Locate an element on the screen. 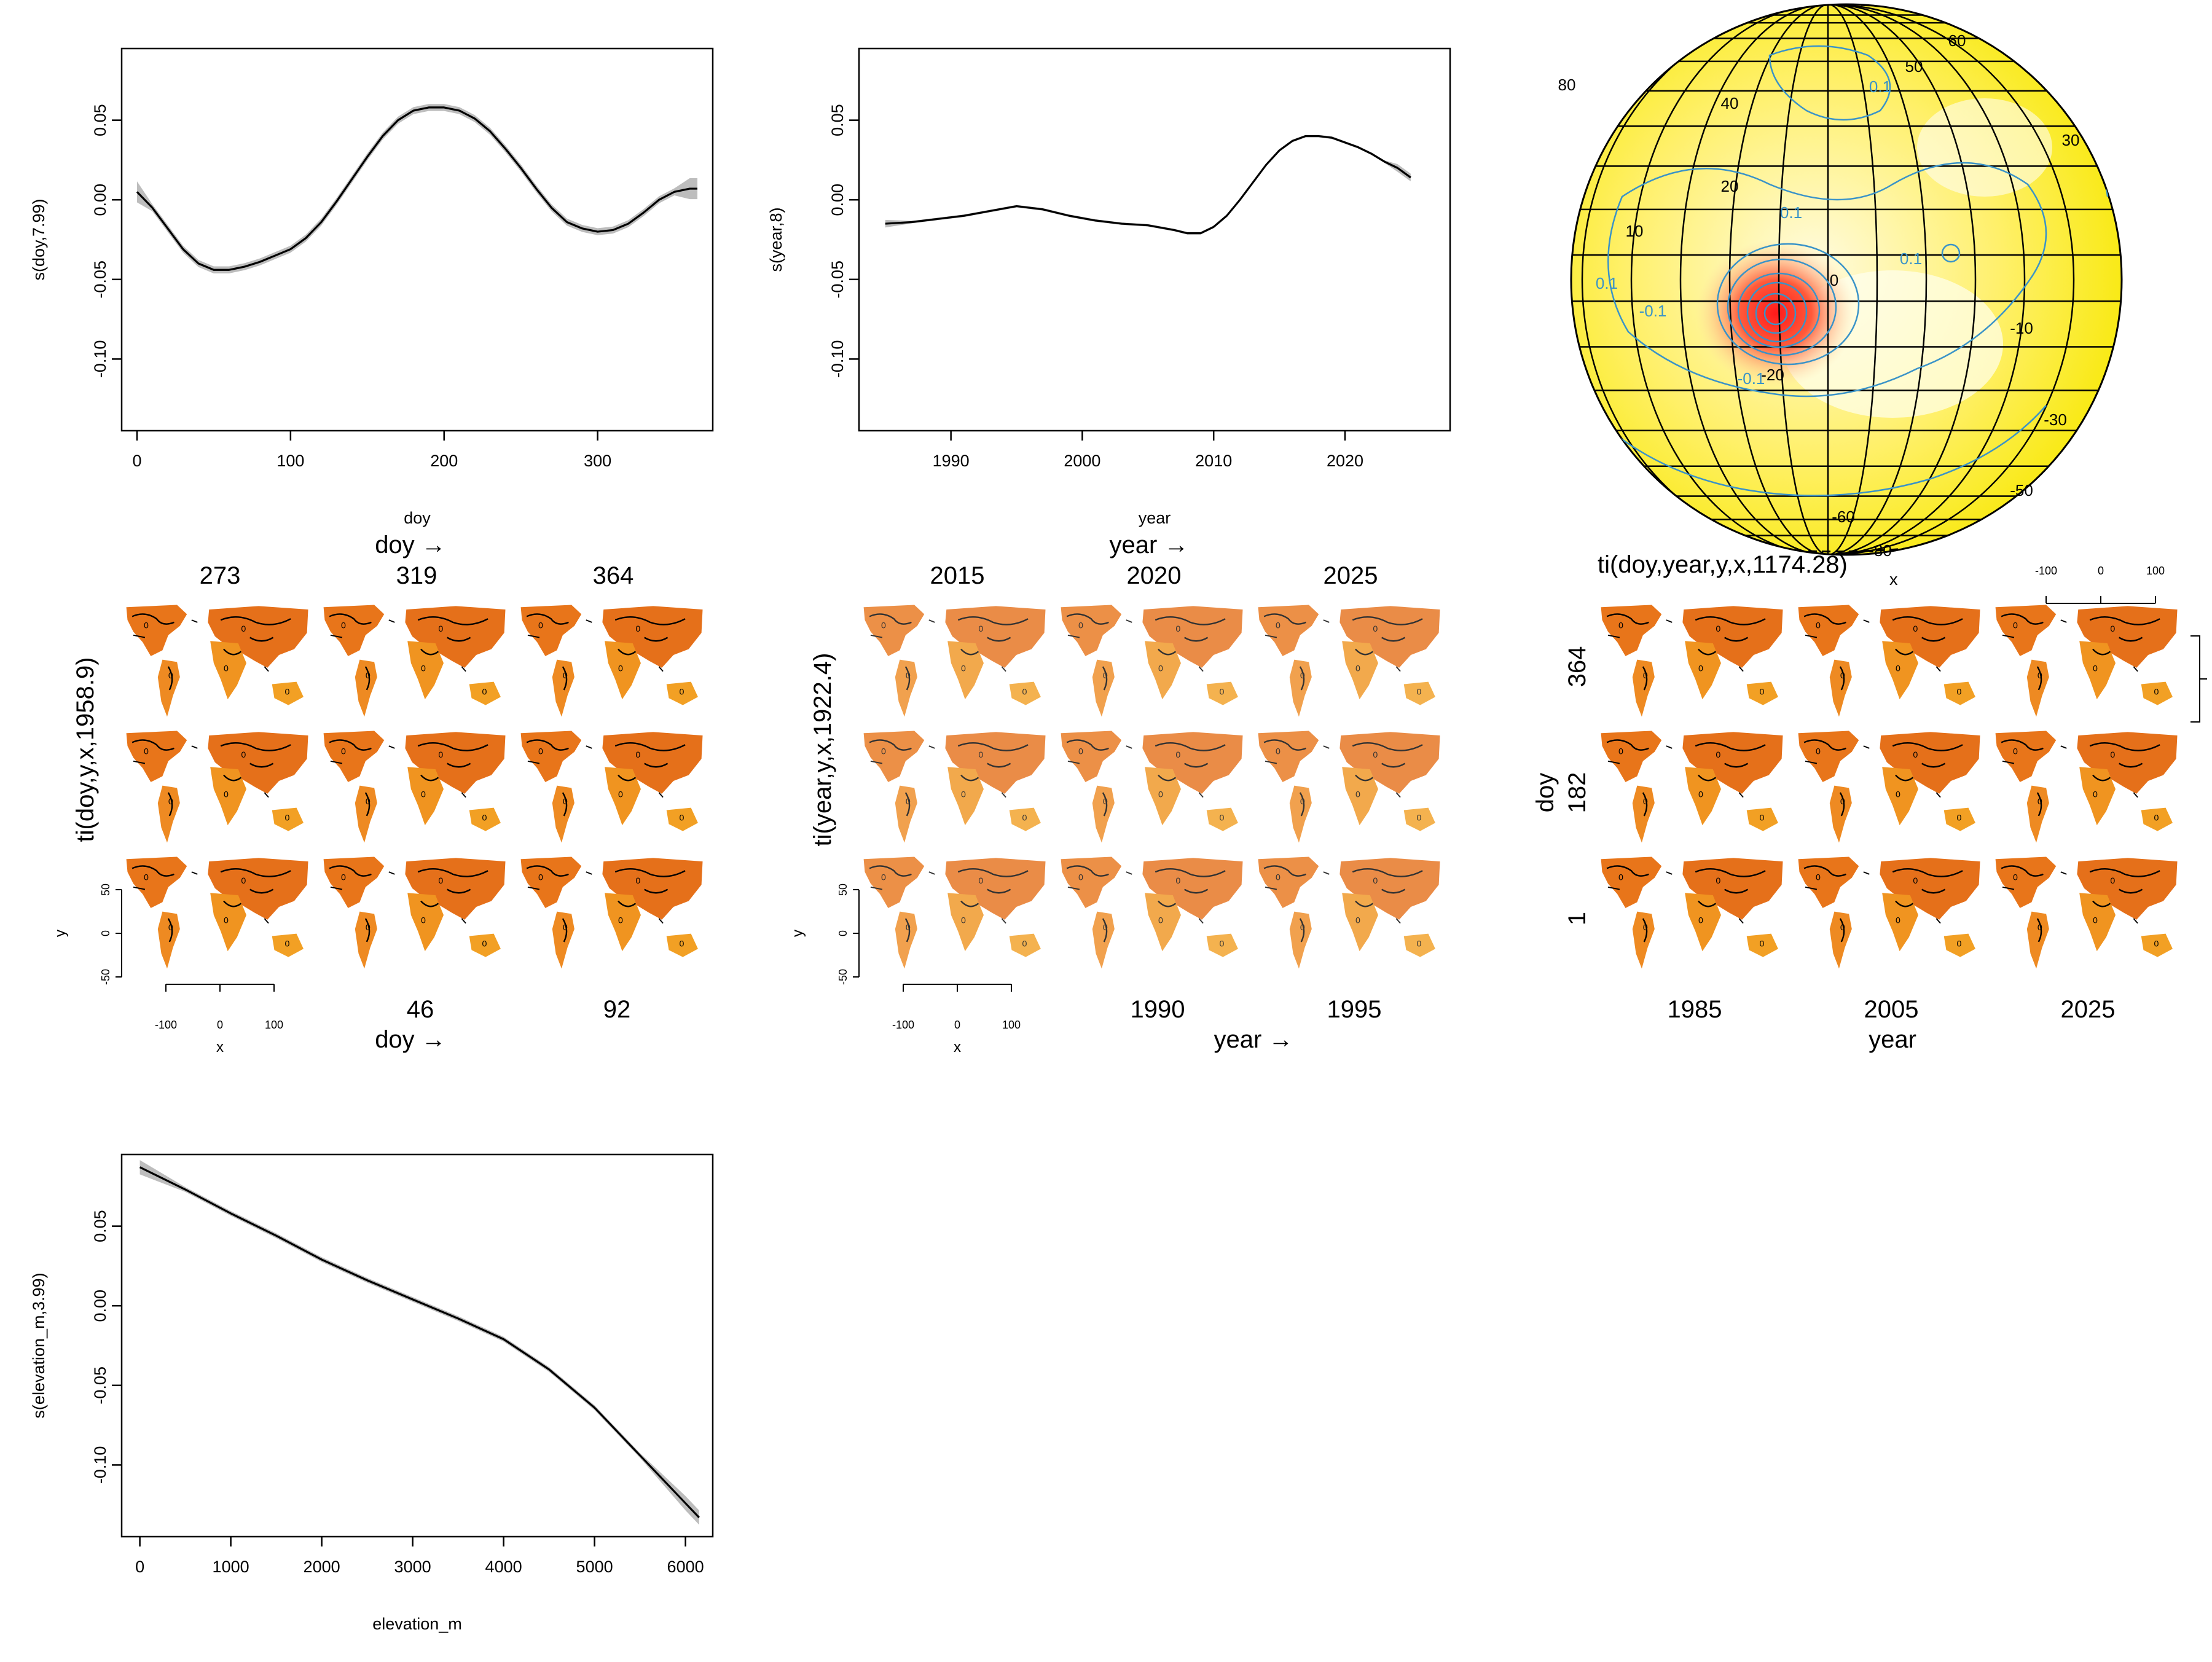 This screenshot has width=2212, height=1662. series-line is located at coordinates (1148, 184).